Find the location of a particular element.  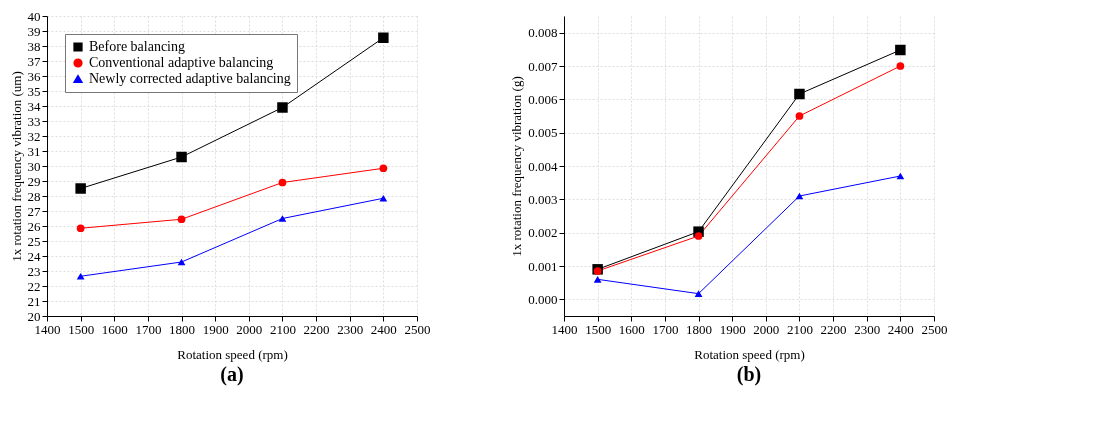

y-tick-label: 22 is located at coordinates (34, 286).